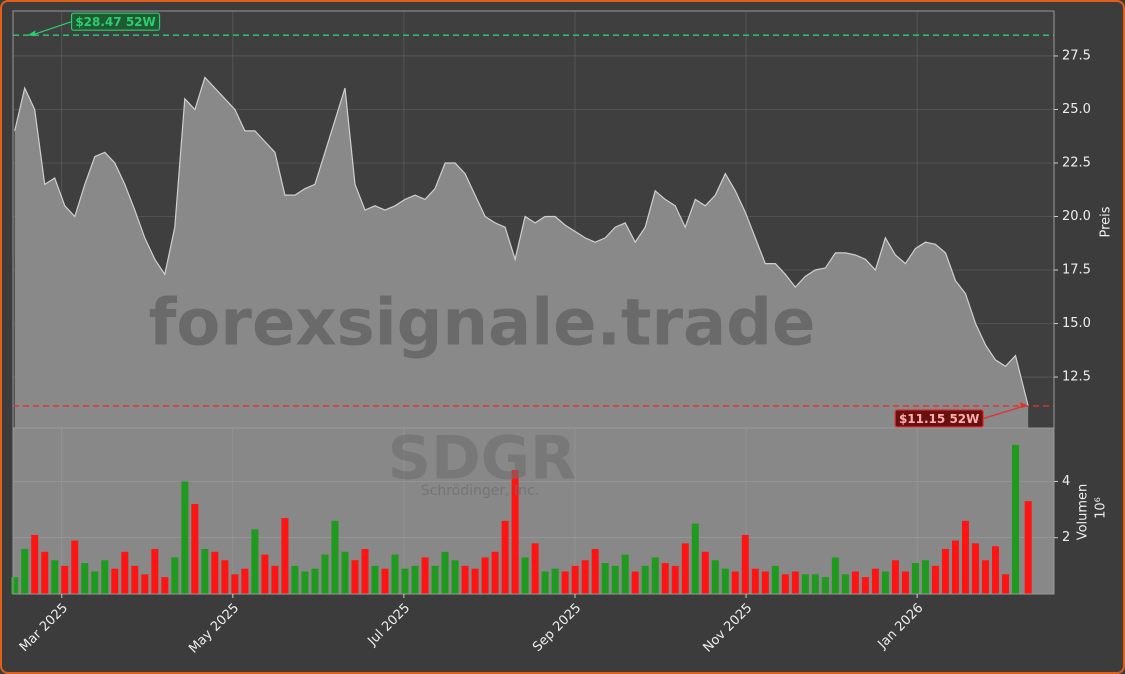 This screenshot has width=1125, height=674. I want to click on volume-axis-label: Volumen, so click(1083, 512).